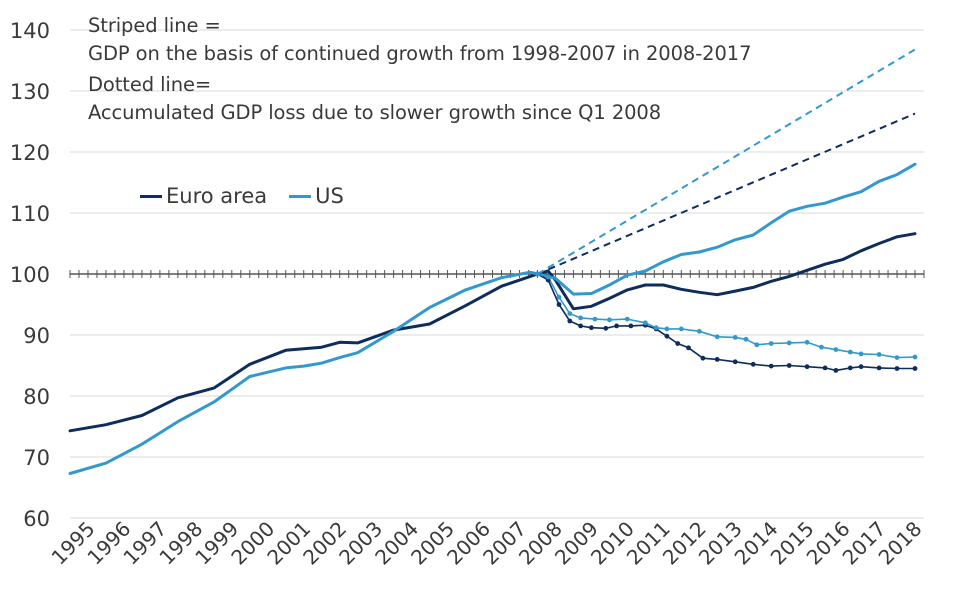  I want to click on note-line-1: Striped line =, so click(154, 25).